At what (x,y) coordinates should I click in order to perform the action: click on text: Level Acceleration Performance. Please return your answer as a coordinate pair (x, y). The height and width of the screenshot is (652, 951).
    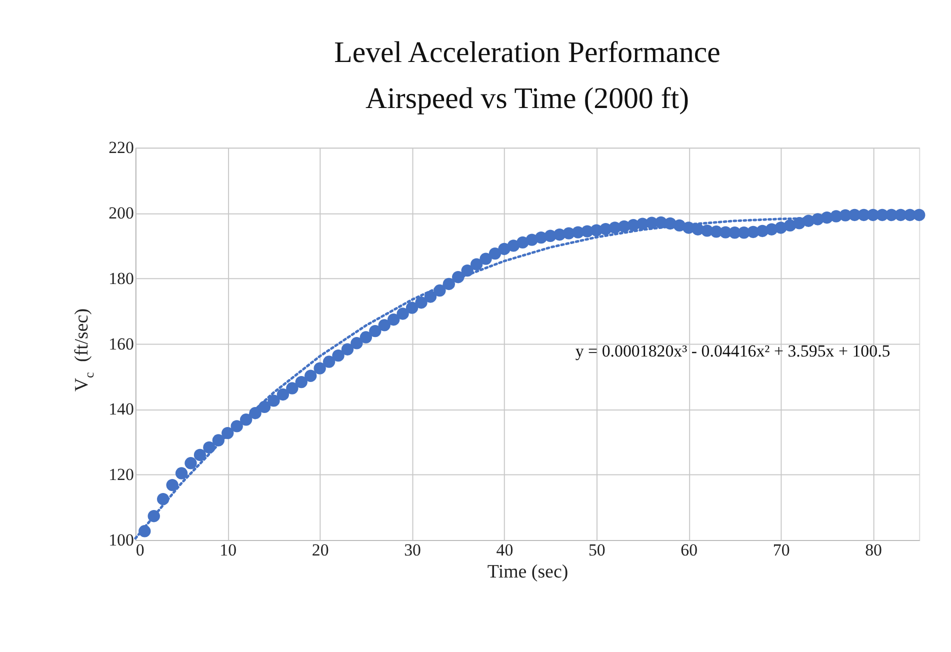
    Looking at the image, I should click on (527, 52).